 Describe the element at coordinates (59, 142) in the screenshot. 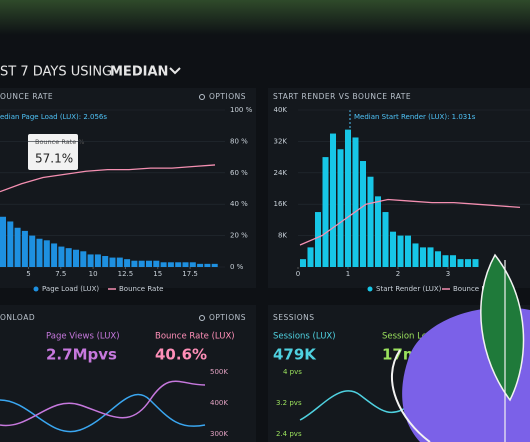

I see `tooltip-label: Bounce Rate %` at that location.